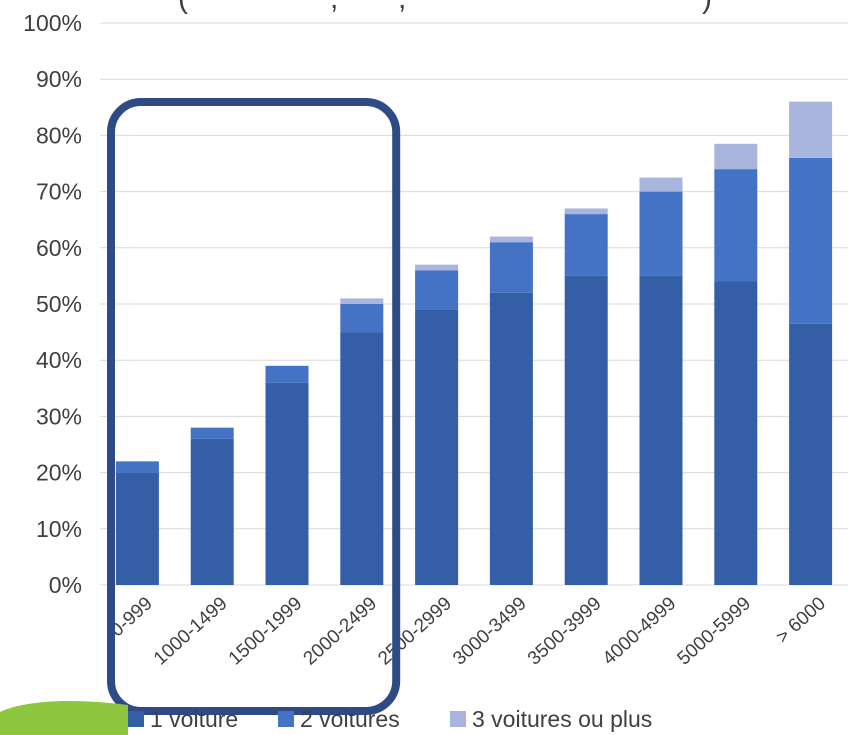 Image resolution: width=863 pixels, height=735 pixels. What do you see at coordinates (565, 631) in the screenshot?
I see `x-tick-label: 3500-3999` at bounding box center [565, 631].